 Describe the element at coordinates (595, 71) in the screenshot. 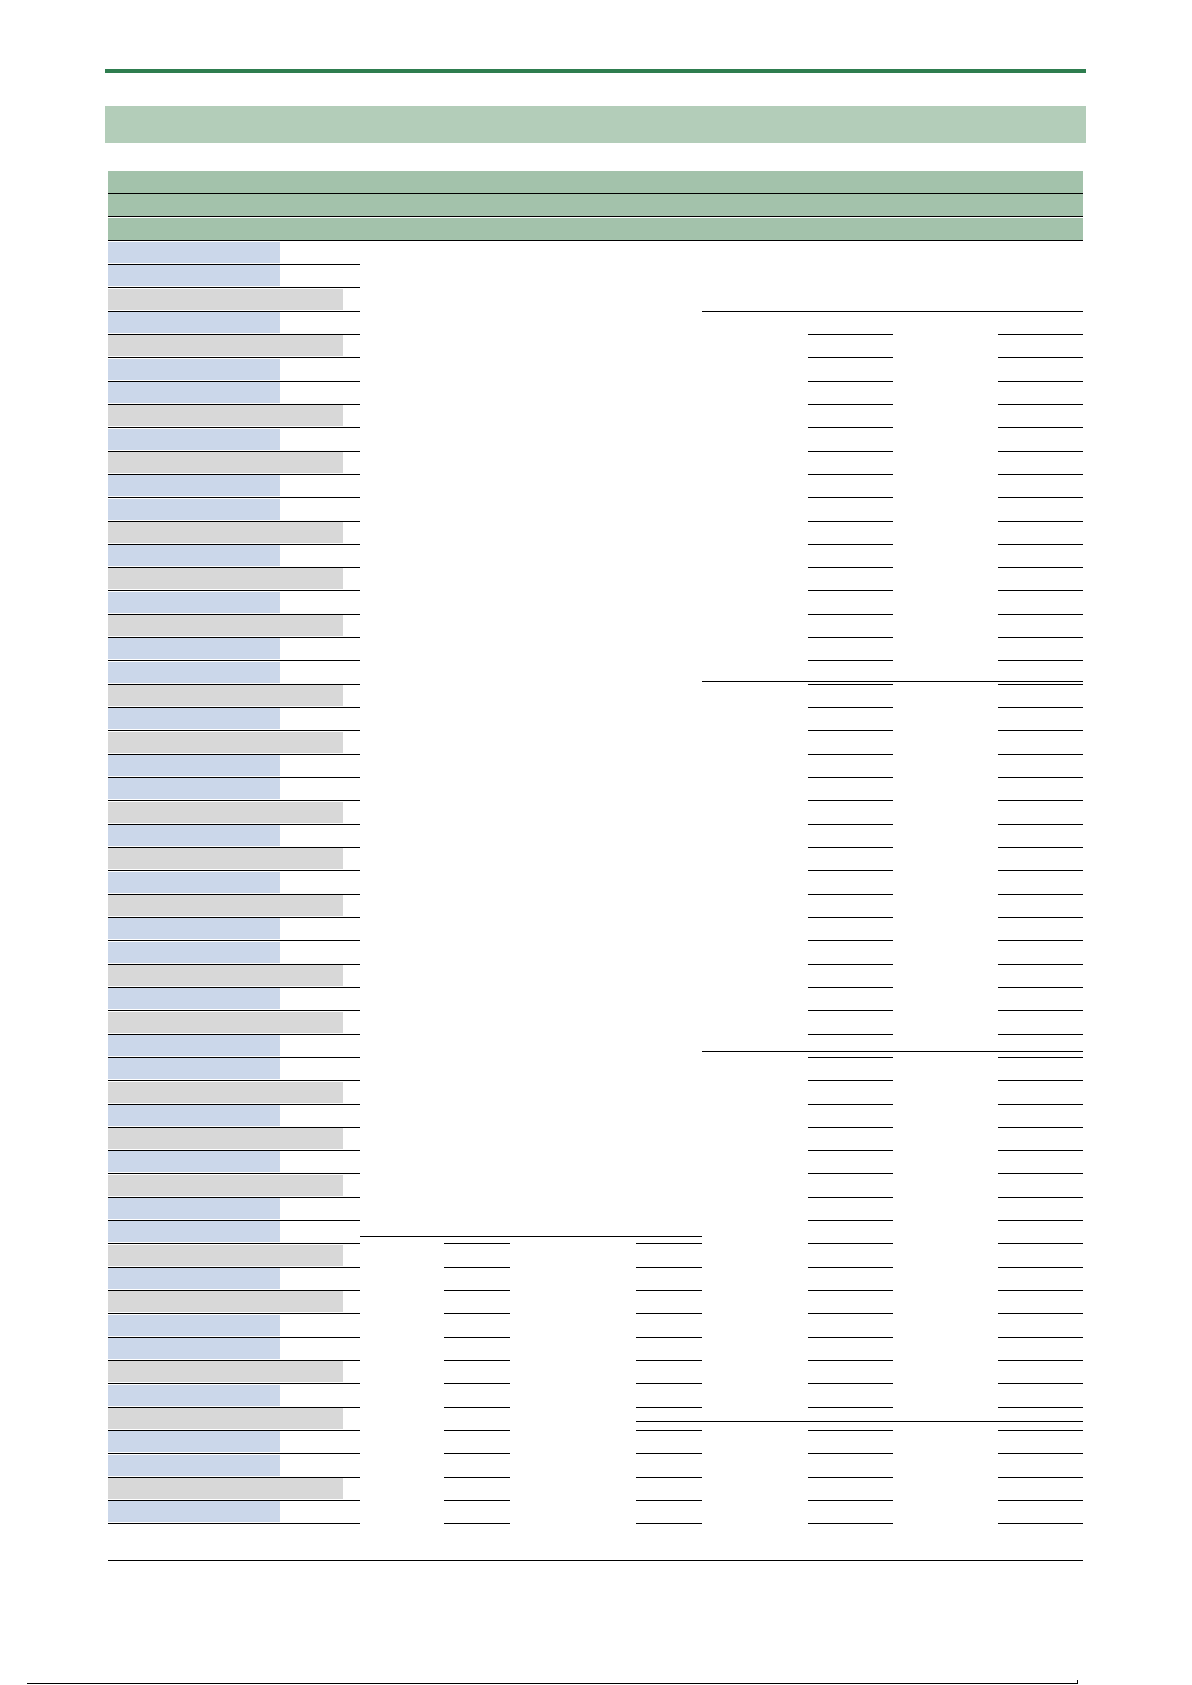

I see `top-accent-rule` at that location.